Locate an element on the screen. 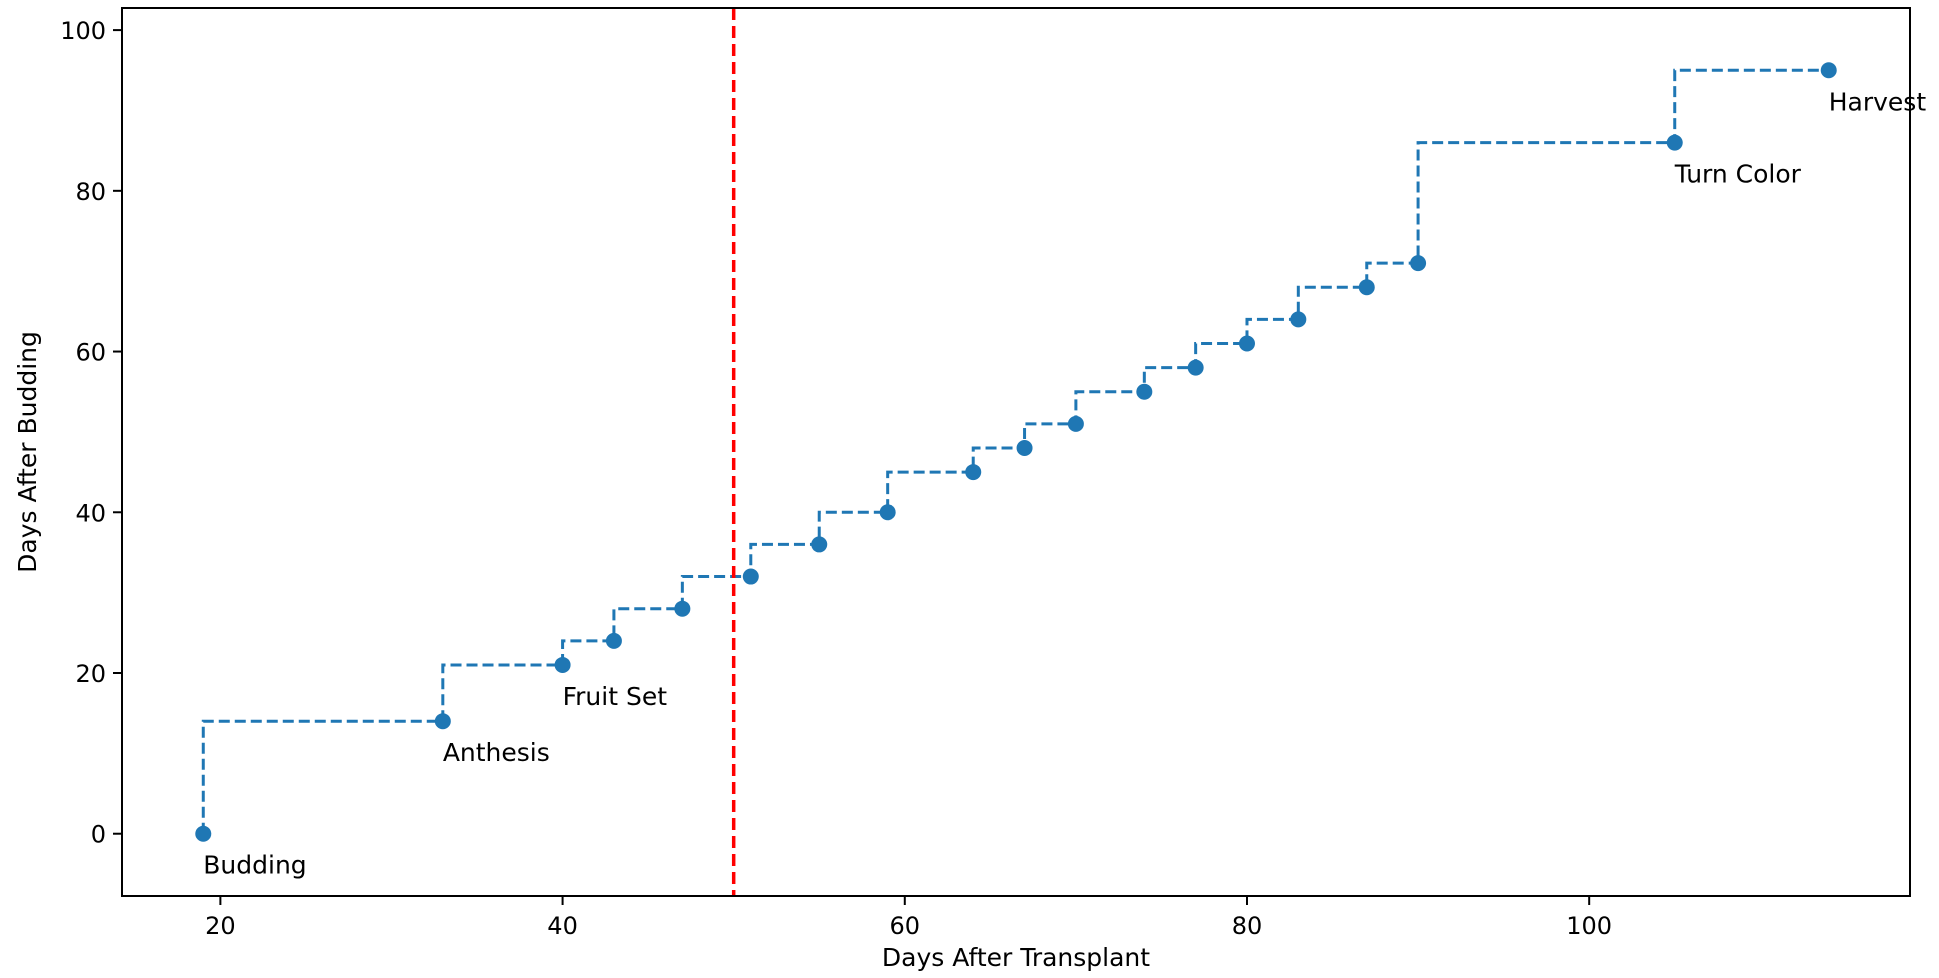  y-axis-title: Days After Budding is located at coordinates (27, 452).